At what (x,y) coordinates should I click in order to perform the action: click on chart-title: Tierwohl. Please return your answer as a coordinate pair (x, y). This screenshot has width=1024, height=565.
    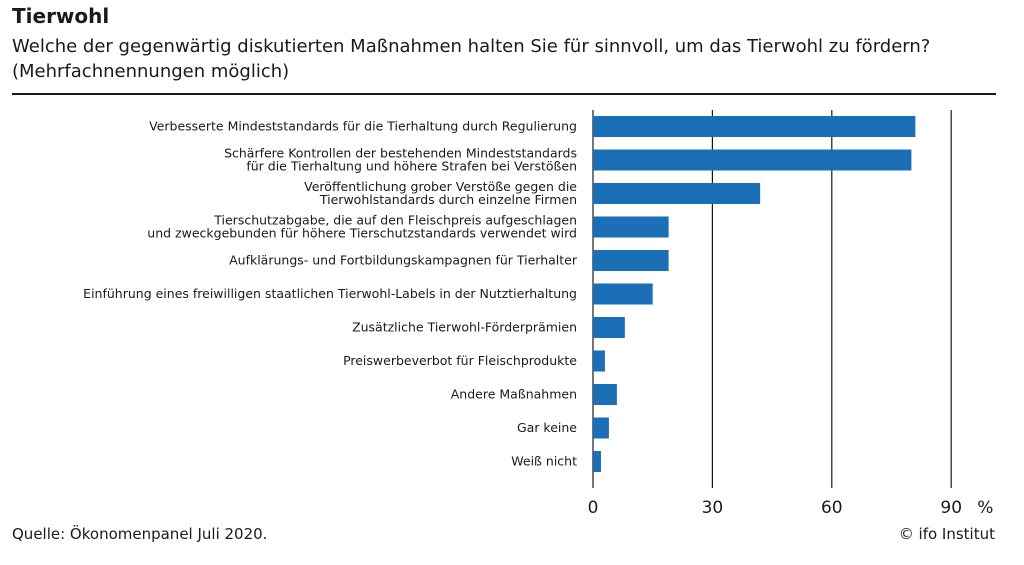
    Looking at the image, I should click on (61, 16).